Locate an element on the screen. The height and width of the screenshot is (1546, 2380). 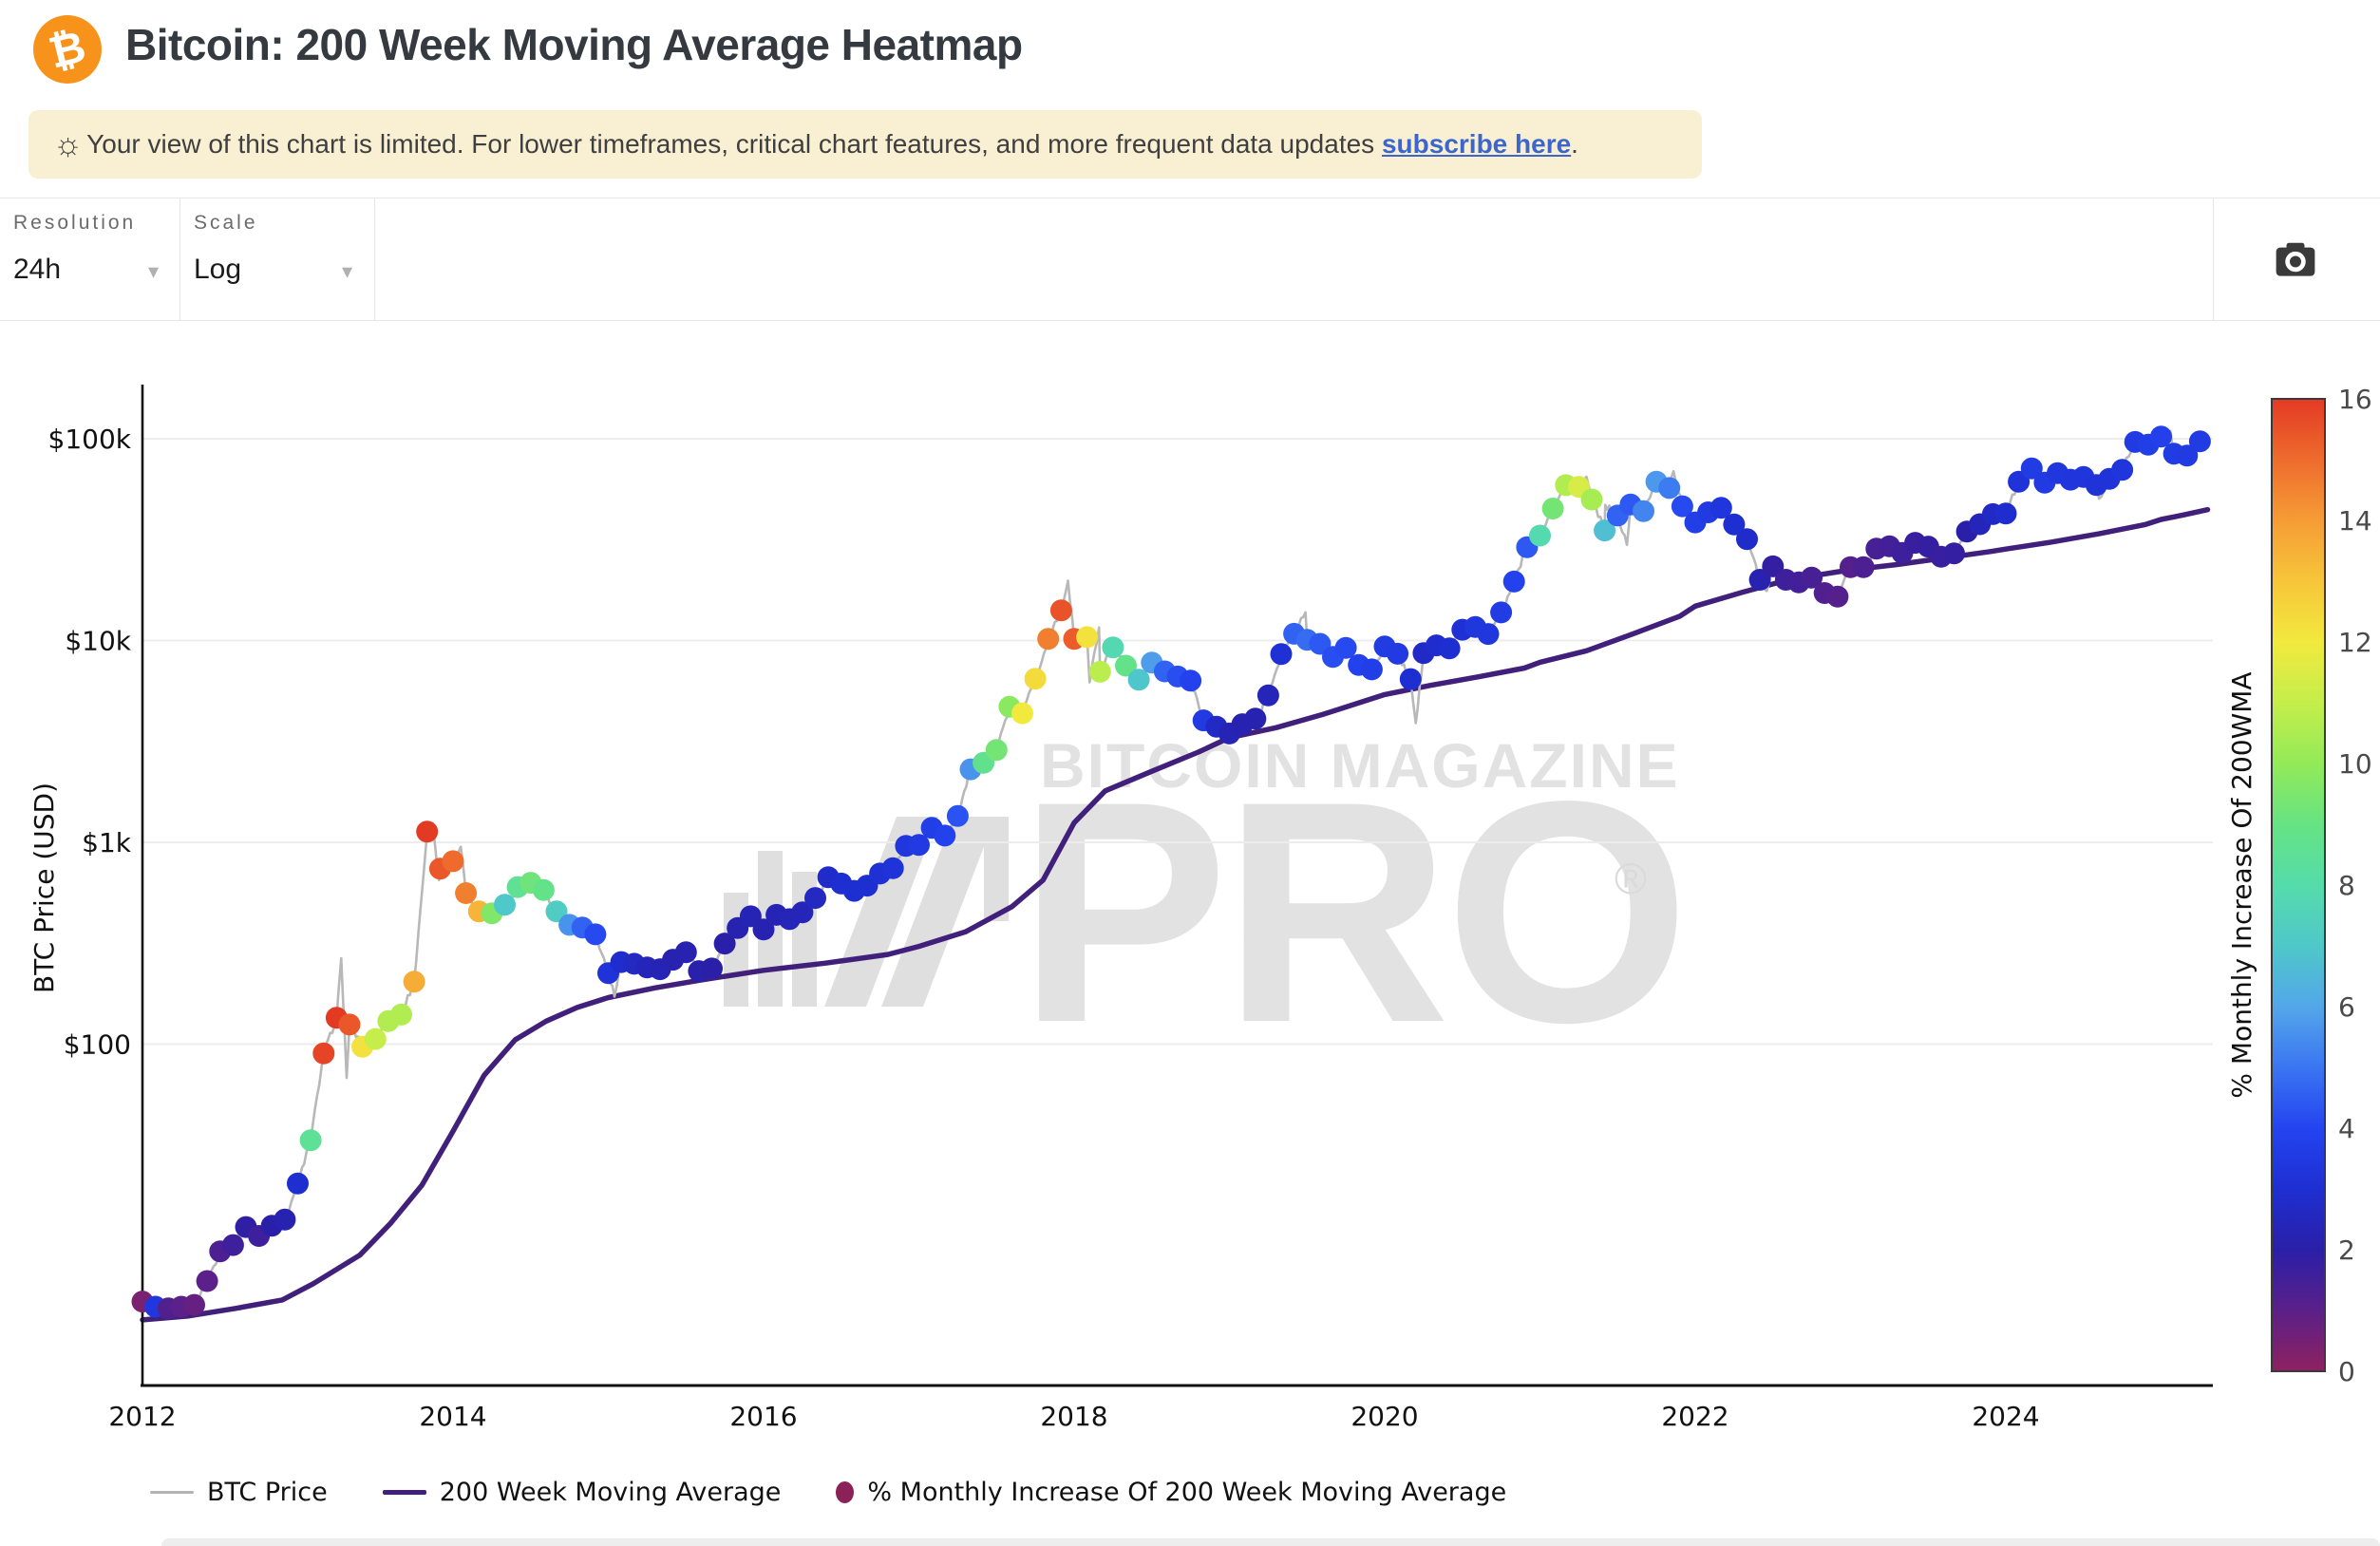
bitcoin-icon: ₿ is located at coordinates (67, 49).